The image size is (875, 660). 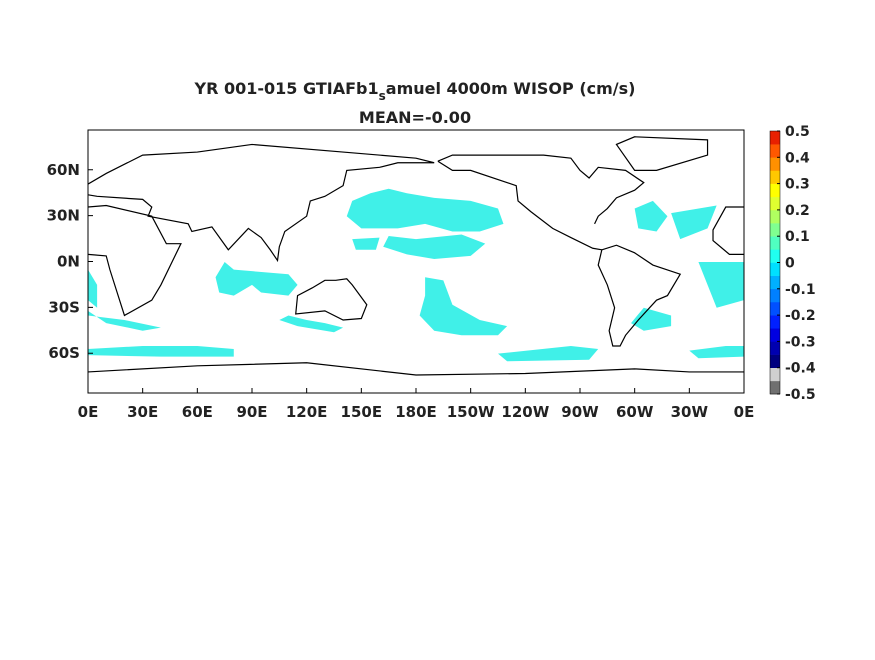 I want to click on colorbar-tick-label: 0.1, so click(x=797, y=237).